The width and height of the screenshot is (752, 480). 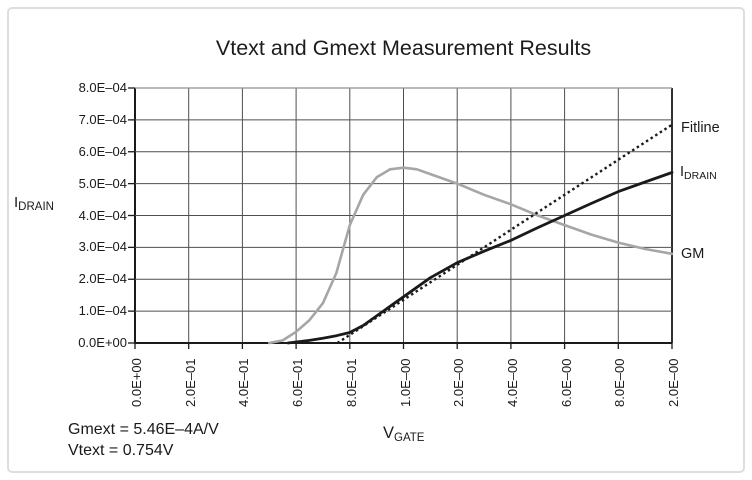 What do you see at coordinates (351, 382) in the screenshot?
I see `x-tick-label: 8.0E–01` at bounding box center [351, 382].